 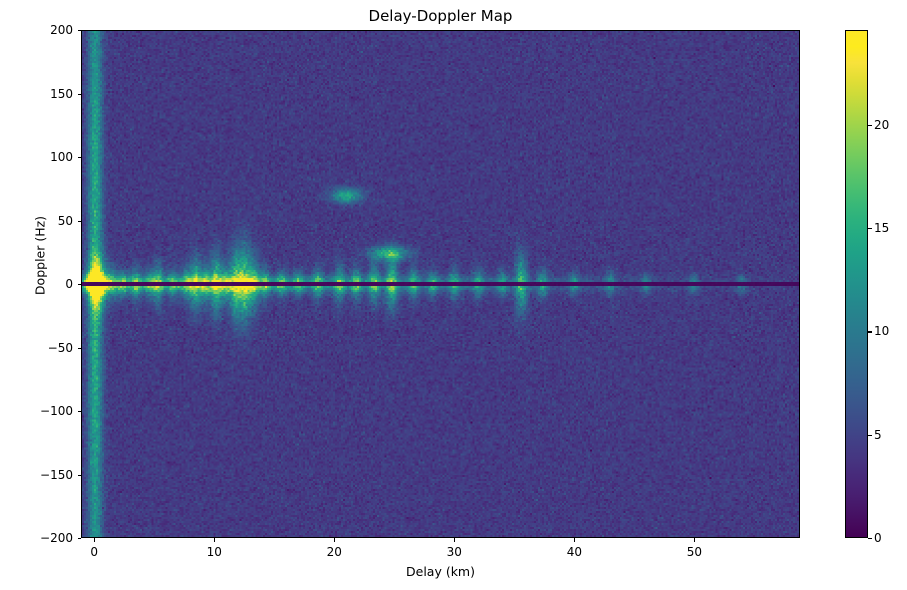 I want to click on colorbar-tick-label: 10, so click(x=882, y=331).